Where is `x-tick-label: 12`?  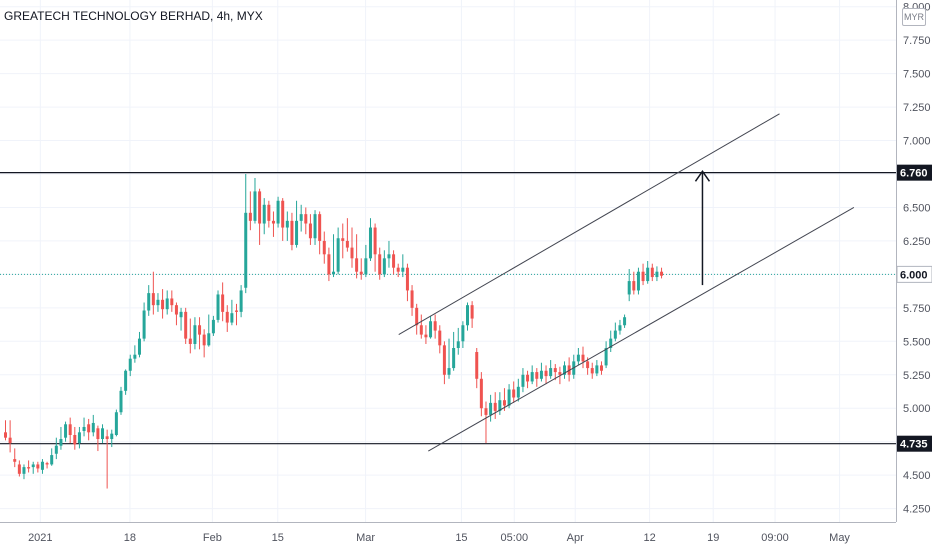 x-tick-label: 12 is located at coordinates (649, 538).